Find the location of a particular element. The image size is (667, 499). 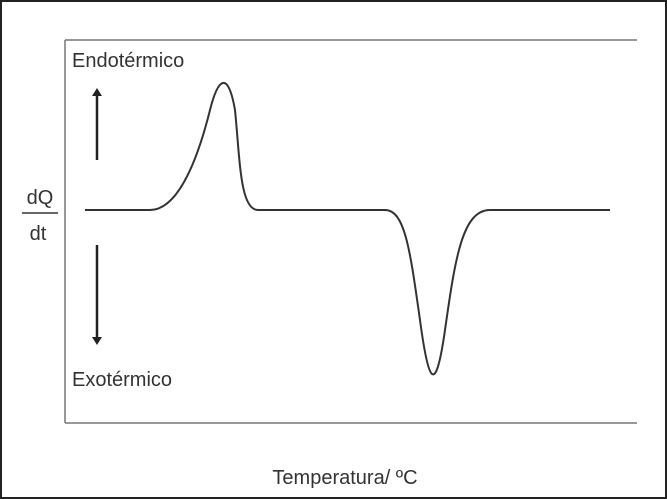

endo-label: Endotérmico is located at coordinates (128, 61).